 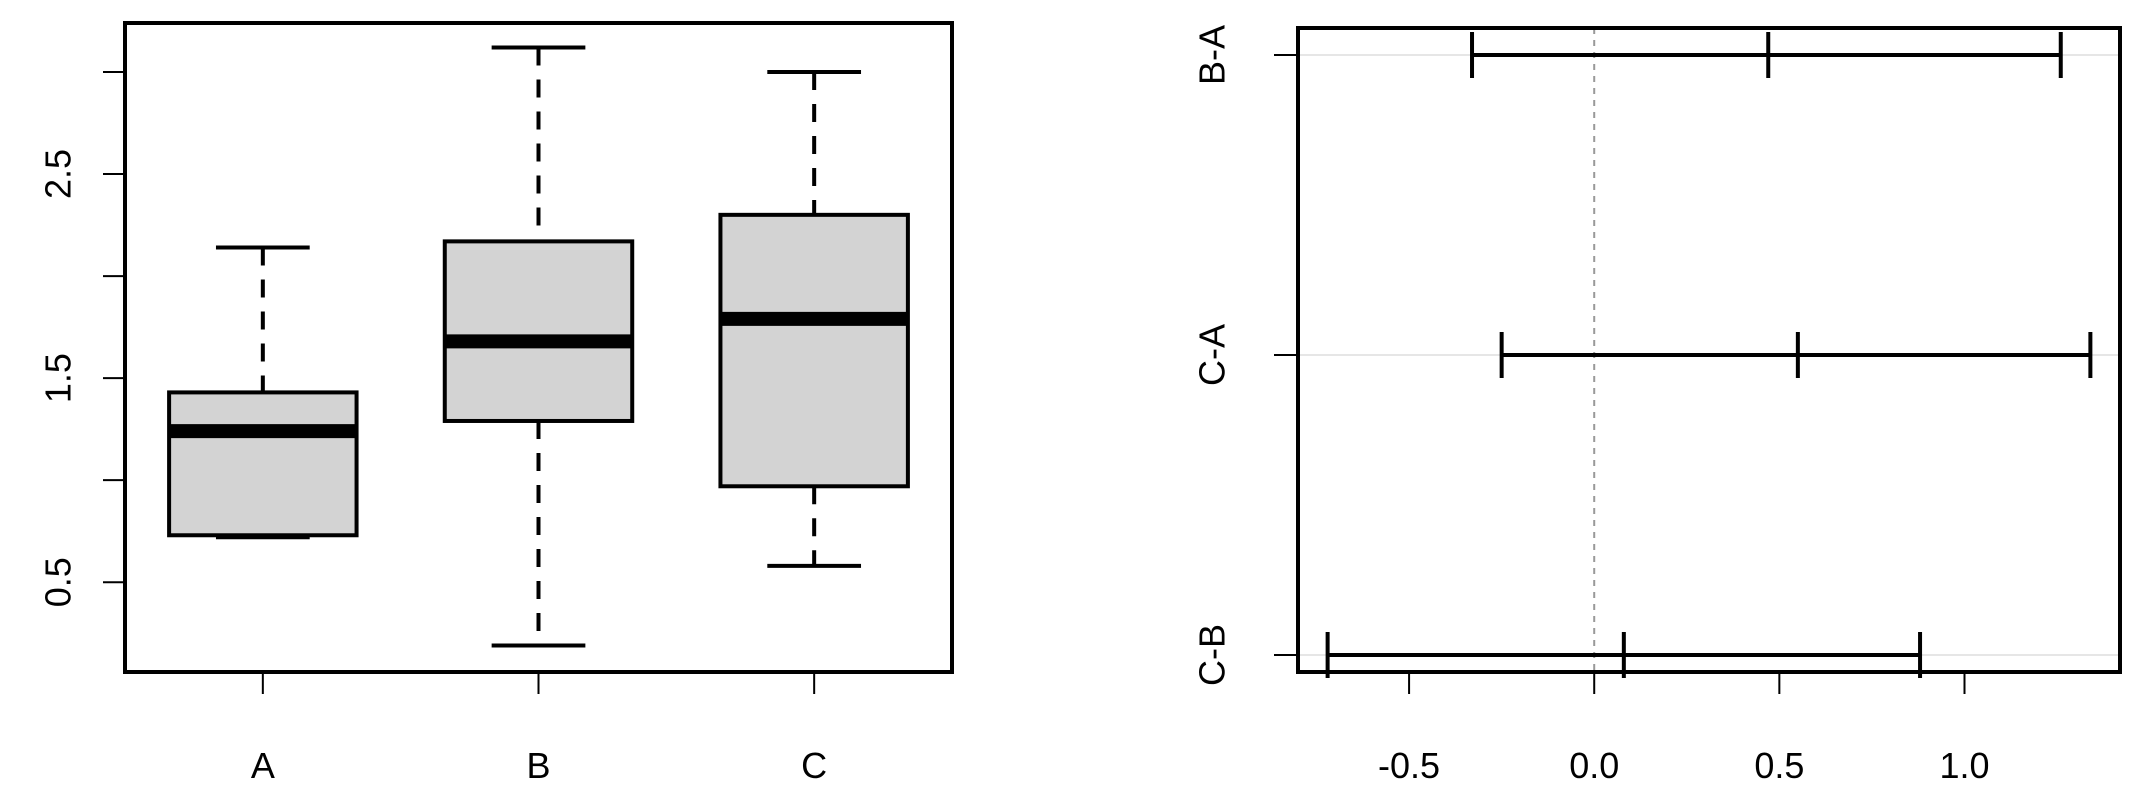 I want to click on x-tick-label: -0.5, so click(x=1409, y=765).